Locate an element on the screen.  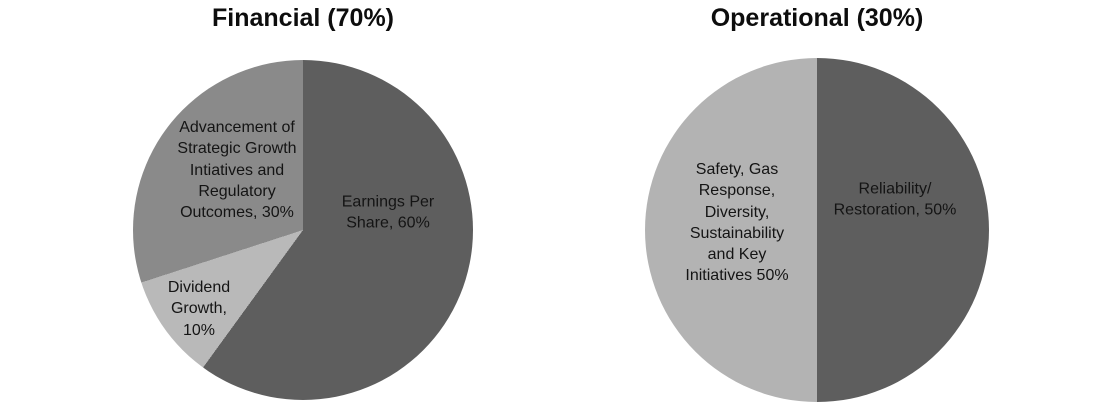
slice-label-earnings-per-share: Earnings Per Share, 60% is located at coordinates (388, 212).